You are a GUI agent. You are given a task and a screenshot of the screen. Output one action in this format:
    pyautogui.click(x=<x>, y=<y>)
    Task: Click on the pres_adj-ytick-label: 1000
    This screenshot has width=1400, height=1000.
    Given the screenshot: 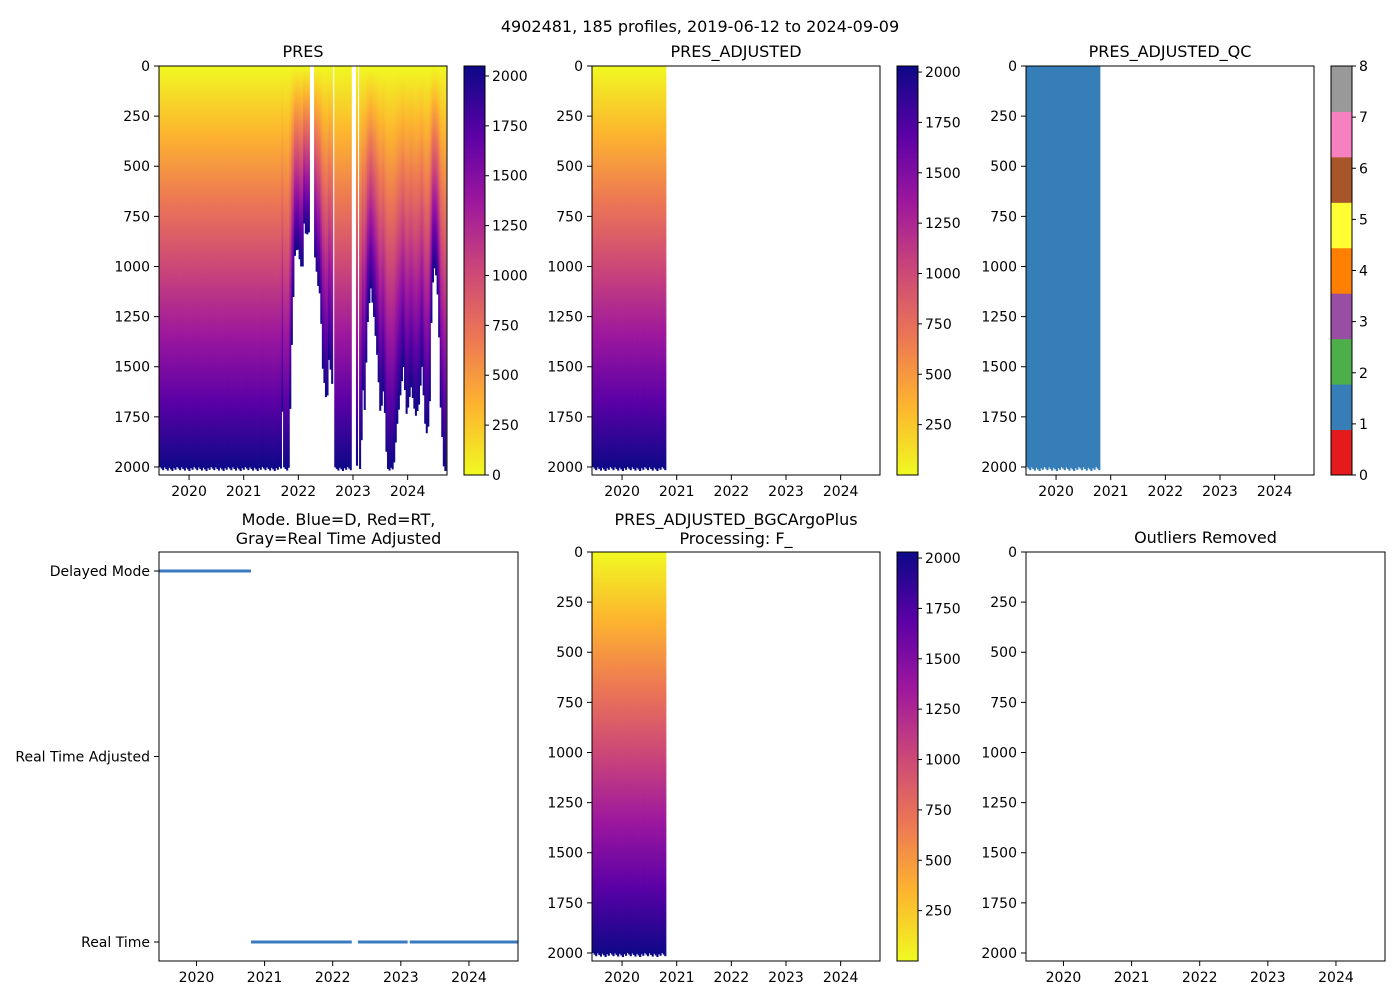 What is the action you would take?
    pyautogui.click(x=565, y=267)
    